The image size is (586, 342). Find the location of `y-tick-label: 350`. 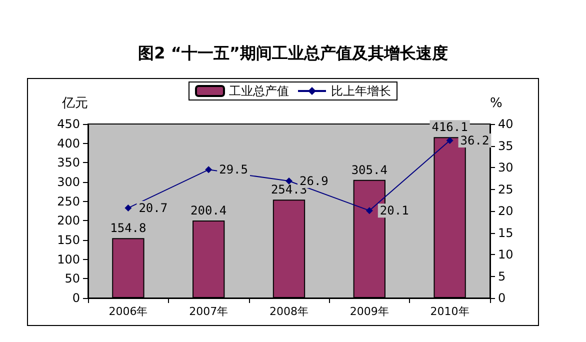

y-tick-label: 350 is located at coordinates (68, 163).